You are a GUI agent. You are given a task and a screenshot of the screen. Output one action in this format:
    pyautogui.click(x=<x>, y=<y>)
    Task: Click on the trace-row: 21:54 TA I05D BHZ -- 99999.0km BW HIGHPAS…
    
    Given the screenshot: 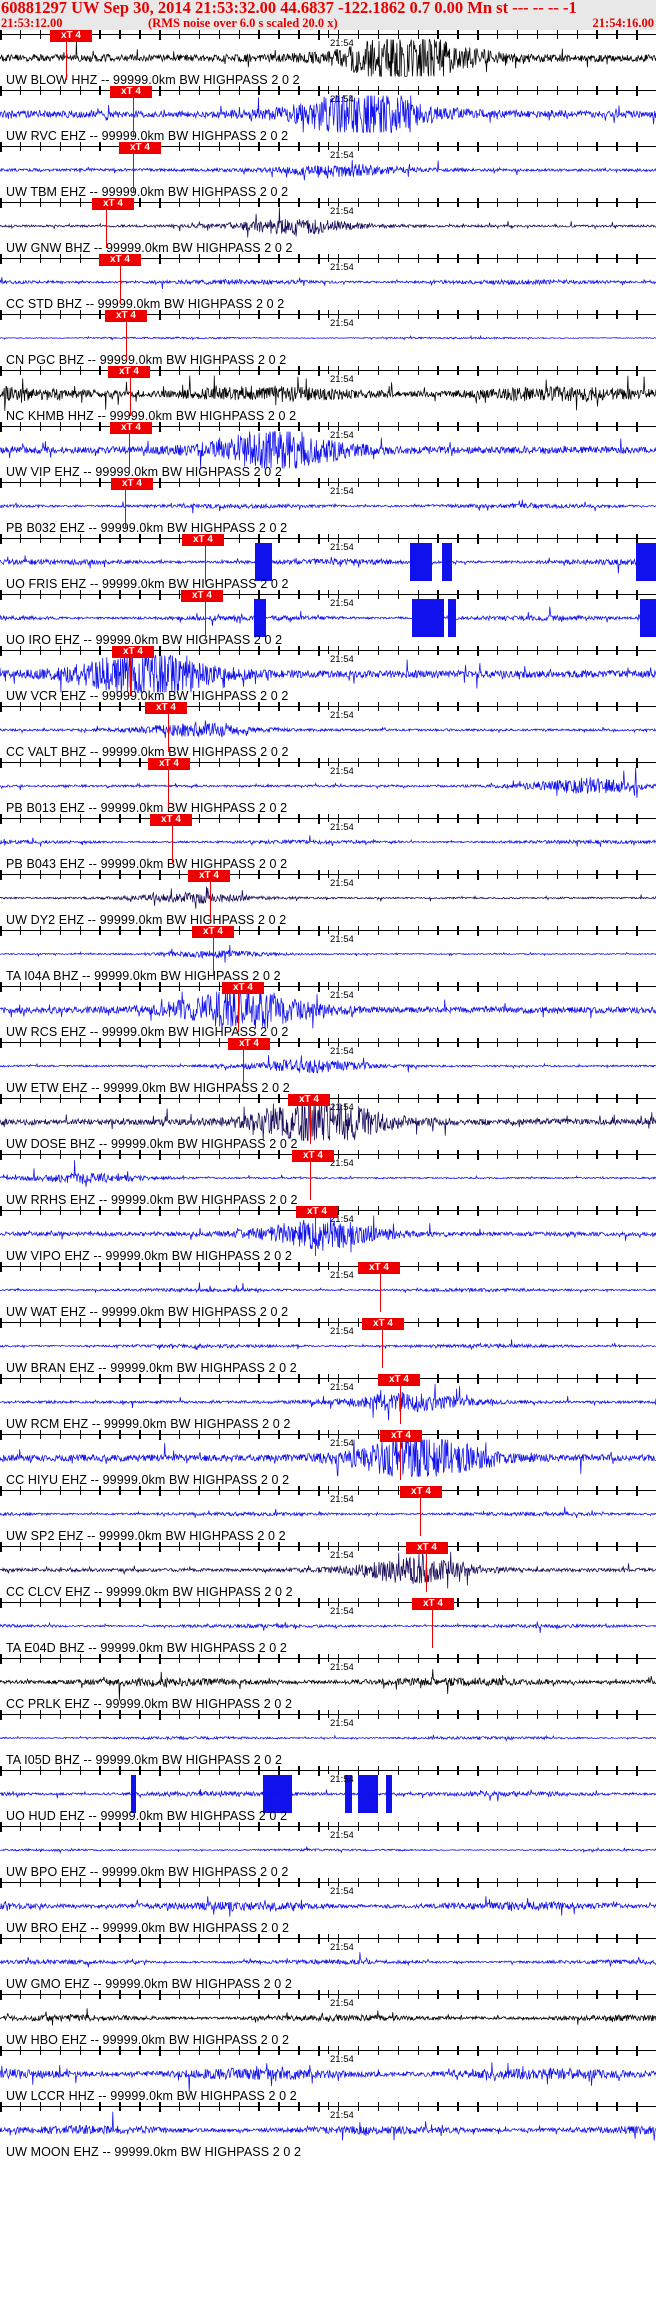 What is the action you would take?
    pyautogui.click(x=328, y=1738)
    